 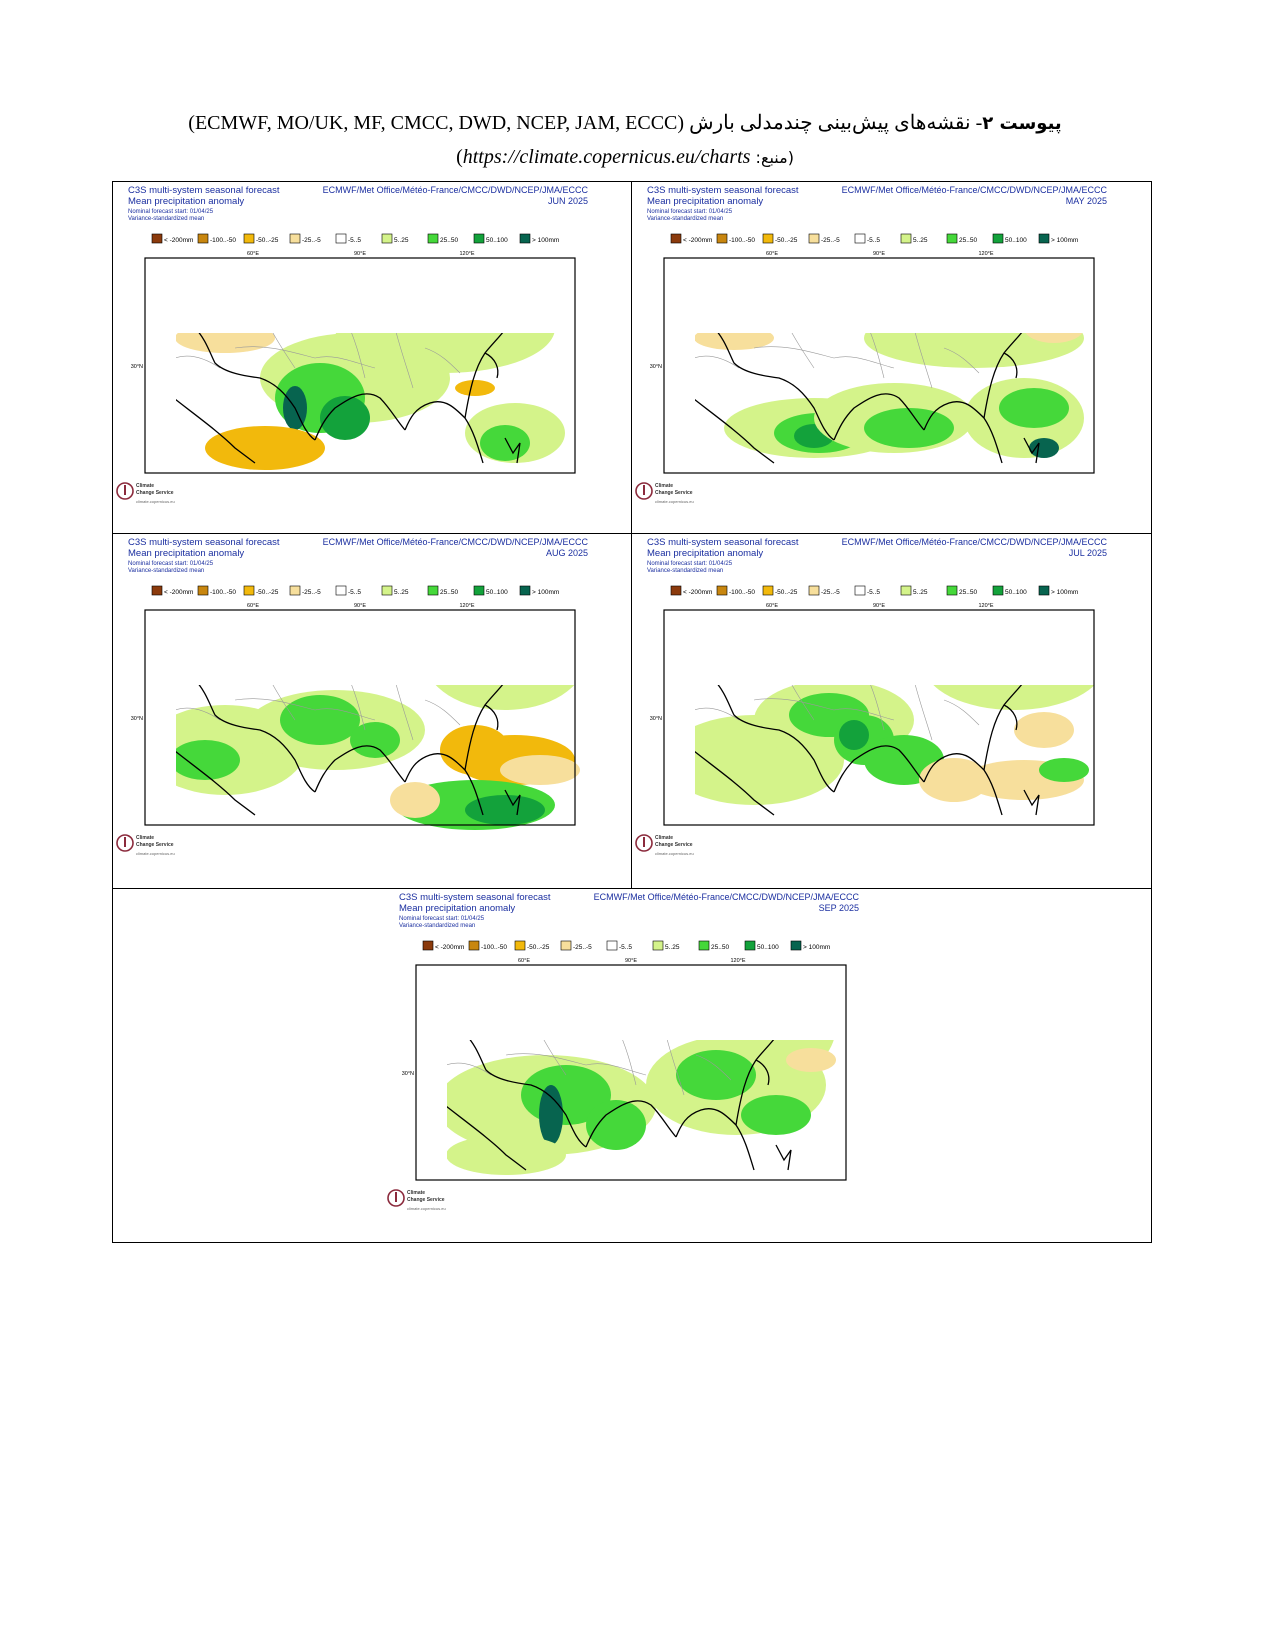 I want to click on legend-item: 5..25, so click(x=666, y=945).